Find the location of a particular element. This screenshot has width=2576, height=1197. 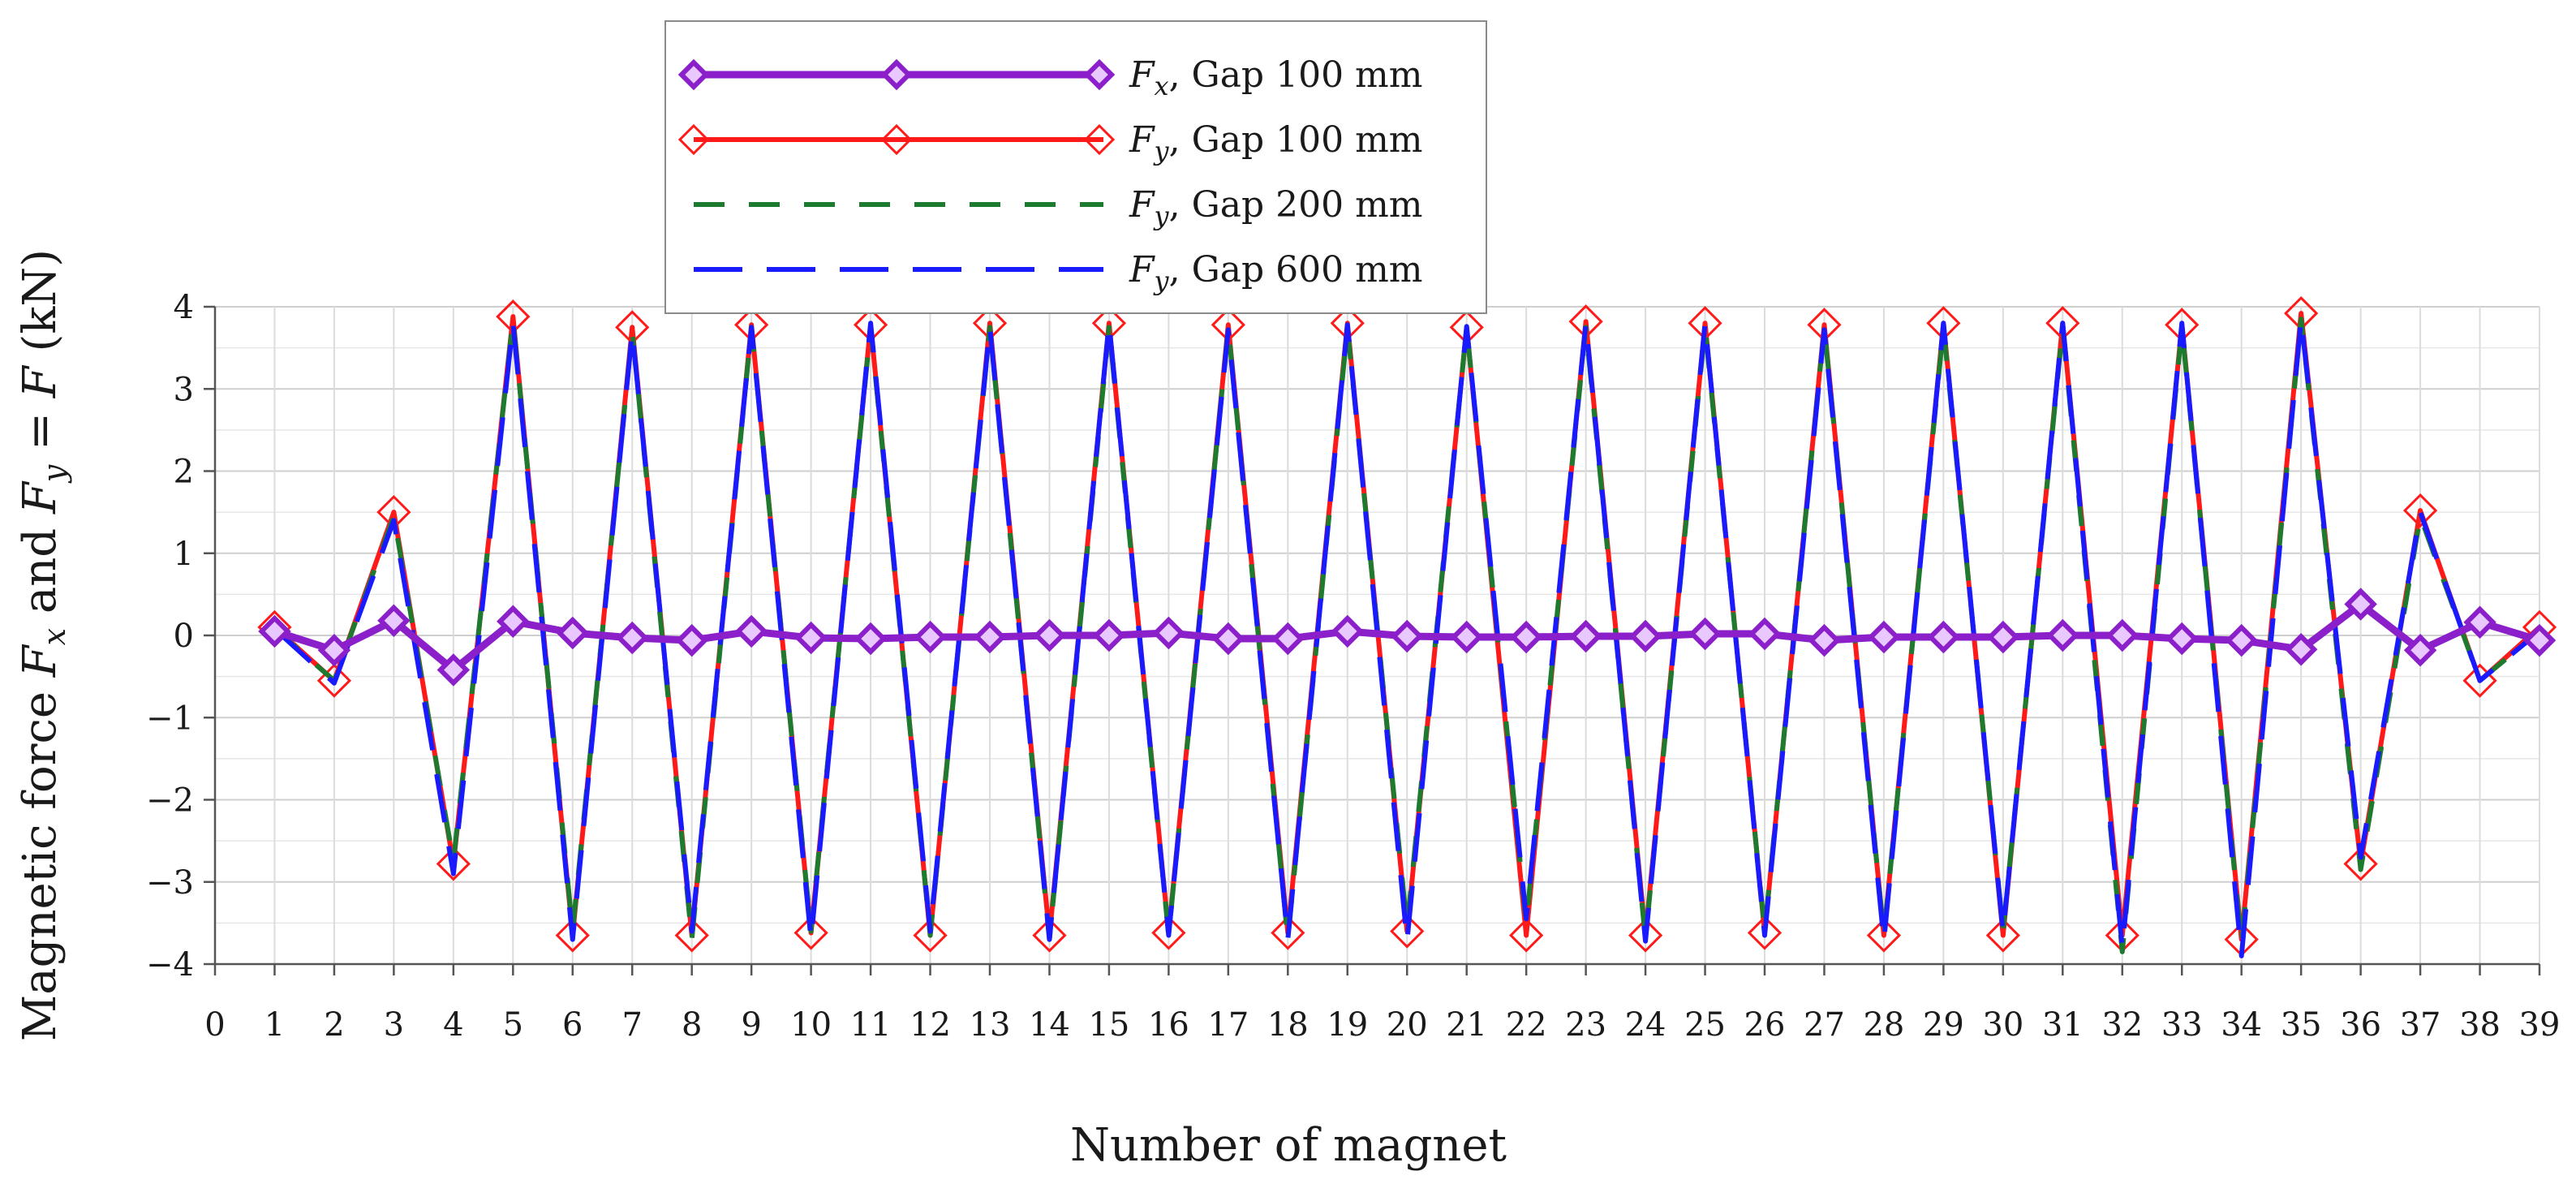

x-tick-label: 39 is located at coordinates (2540, 1025).